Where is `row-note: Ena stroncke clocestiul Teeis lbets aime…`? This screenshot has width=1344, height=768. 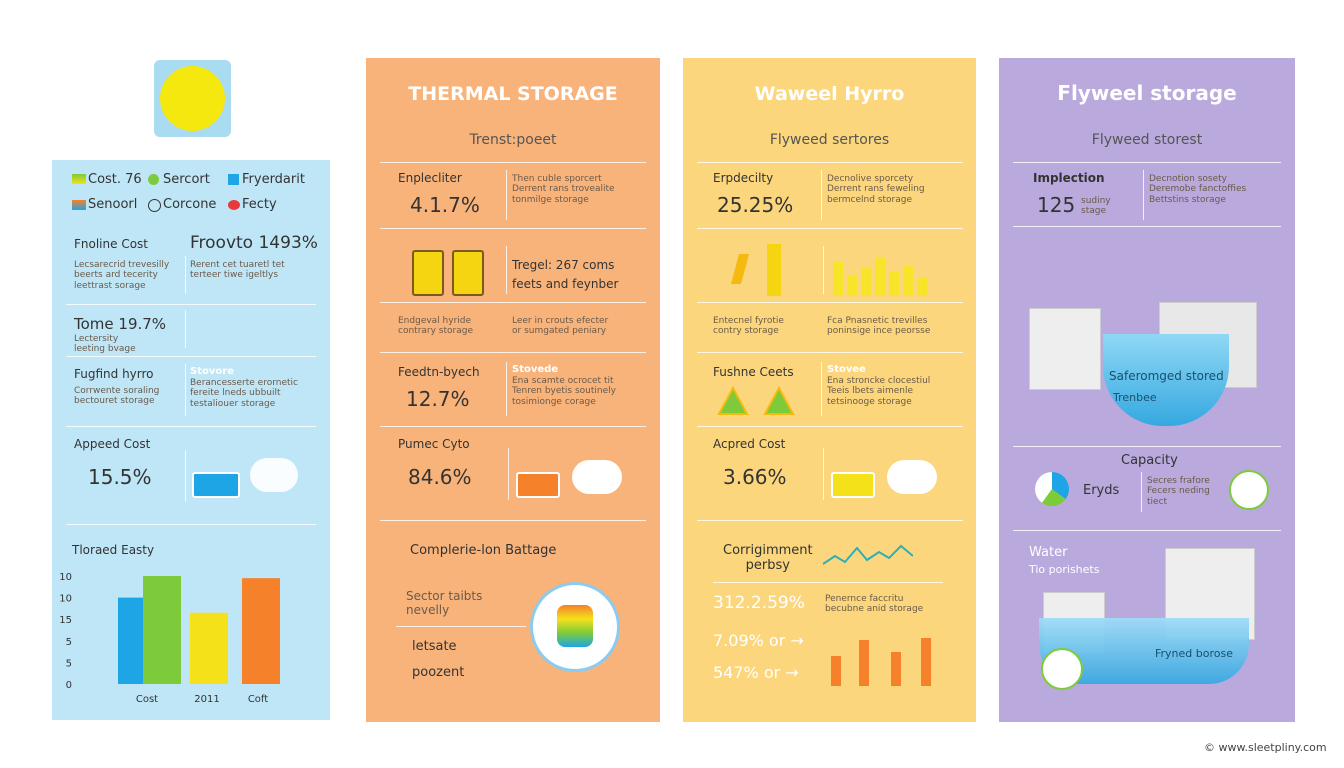
row-note: Ena stroncke clocestiul Teeis lbets aime… is located at coordinates (879, 391).